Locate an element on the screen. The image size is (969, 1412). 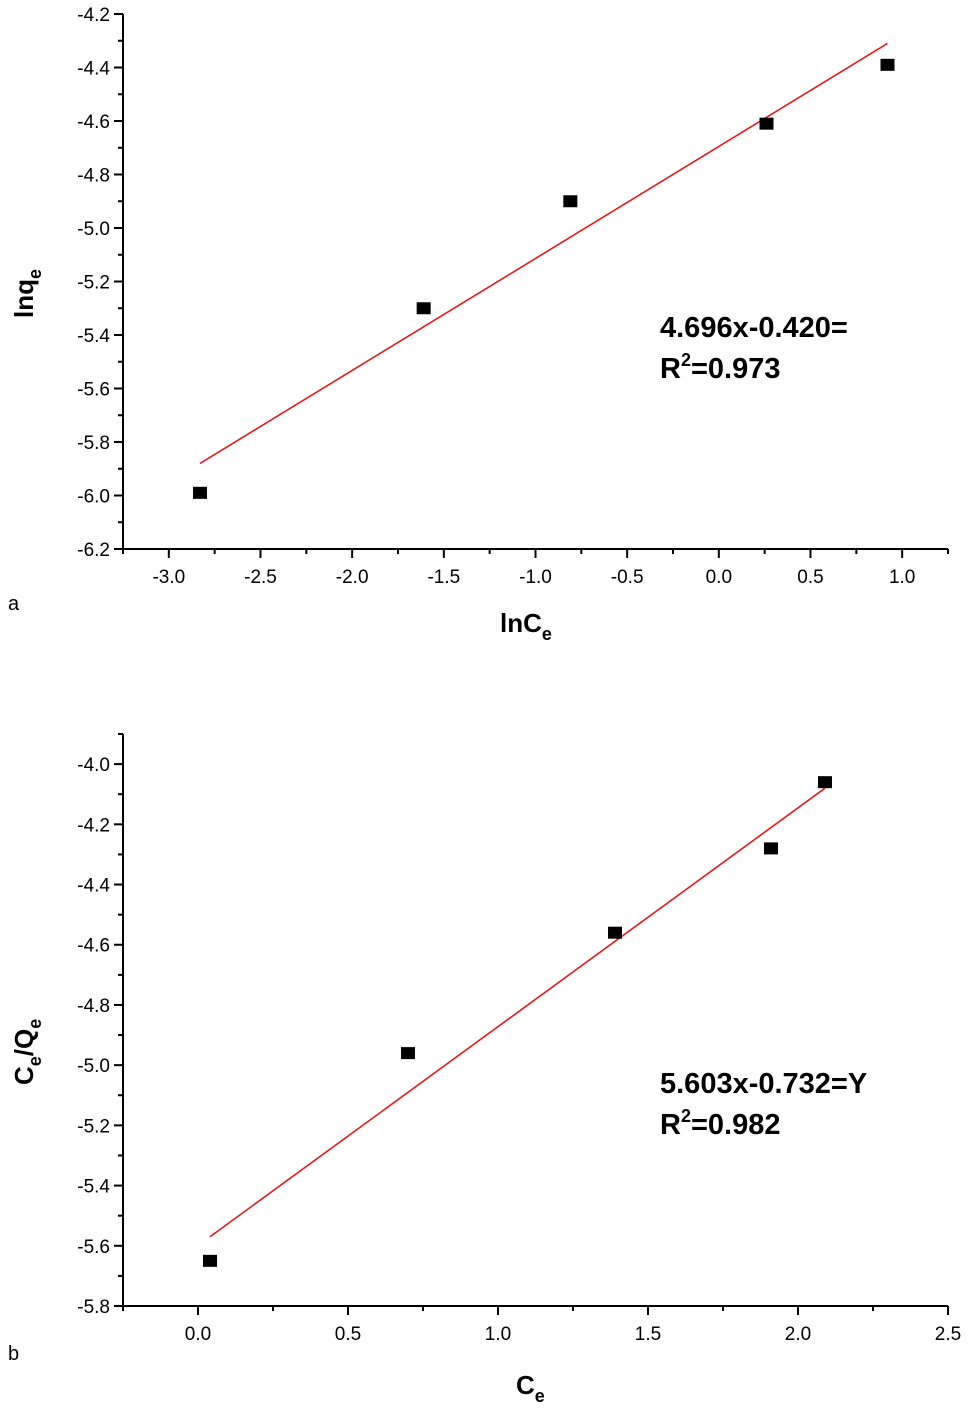
panel-a-y-tick-label: -5.2 is located at coordinates (93, 283).